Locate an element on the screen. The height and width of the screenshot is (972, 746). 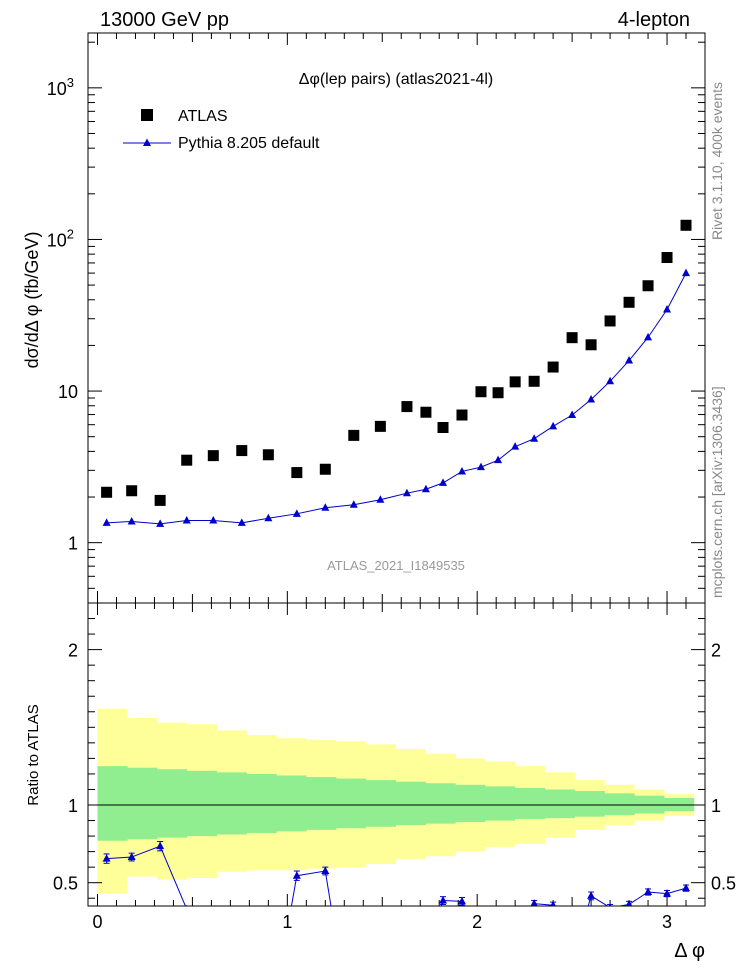
x-tick-label: 1 is located at coordinates (287, 922).